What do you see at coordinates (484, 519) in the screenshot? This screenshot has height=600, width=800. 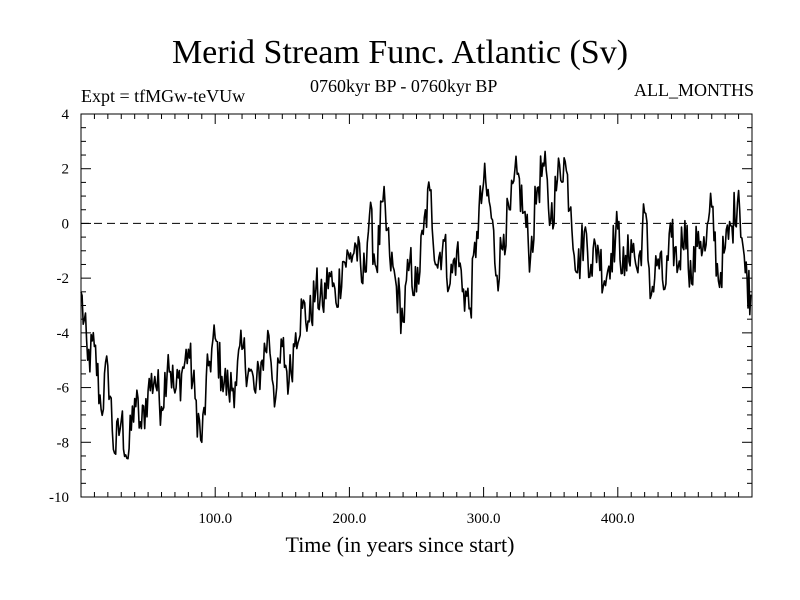 I see `x-tick-label: 300.0` at bounding box center [484, 519].